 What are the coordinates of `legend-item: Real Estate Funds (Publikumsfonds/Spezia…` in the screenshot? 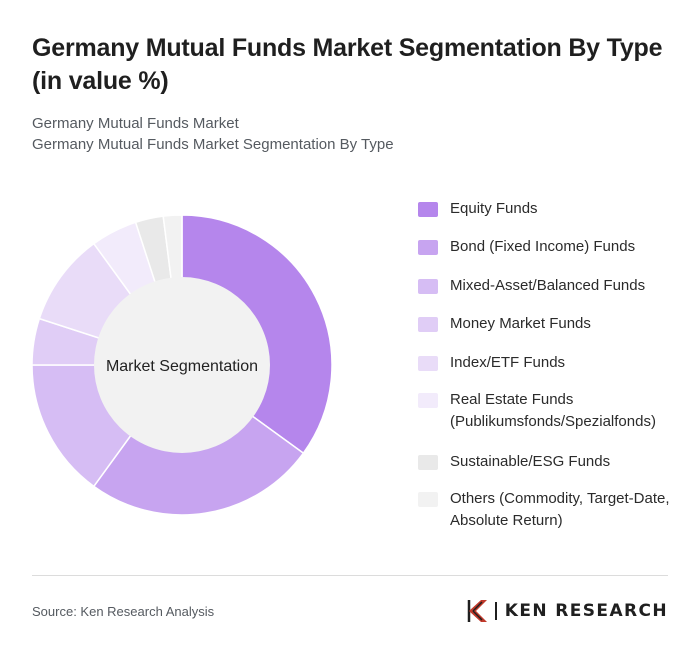 It's located at (553, 411).